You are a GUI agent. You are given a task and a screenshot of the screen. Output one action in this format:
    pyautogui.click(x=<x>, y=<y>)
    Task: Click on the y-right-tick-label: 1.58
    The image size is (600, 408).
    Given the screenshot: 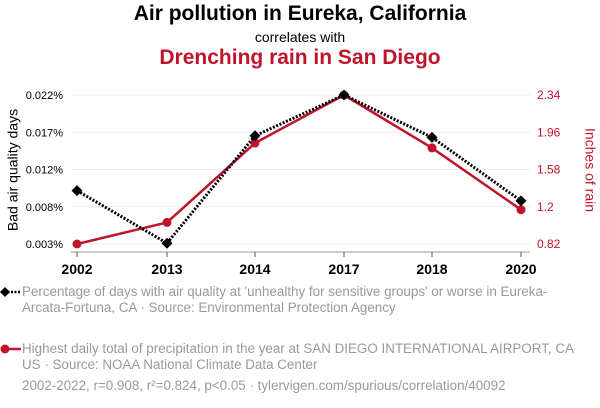 What is the action you would take?
    pyautogui.click(x=549, y=170)
    